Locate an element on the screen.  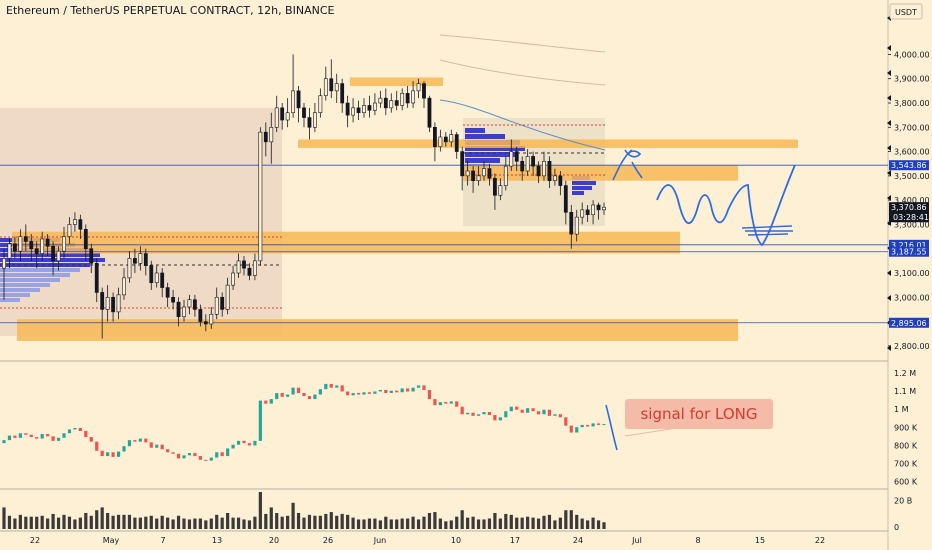
price-tick-label: 3,700.00 is located at coordinates (912, 127).